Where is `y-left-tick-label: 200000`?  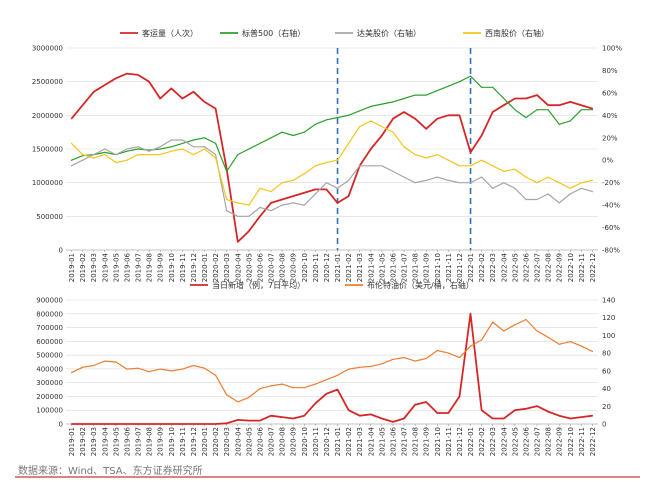
y-left-tick-label: 200000 is located at coordinates (49, 397).